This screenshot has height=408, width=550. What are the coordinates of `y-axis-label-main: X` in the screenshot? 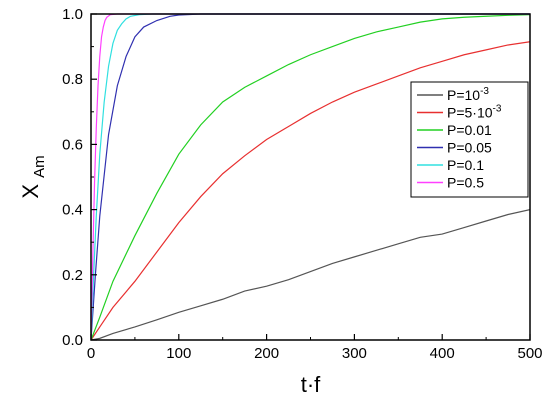 It's located at (30, 191).